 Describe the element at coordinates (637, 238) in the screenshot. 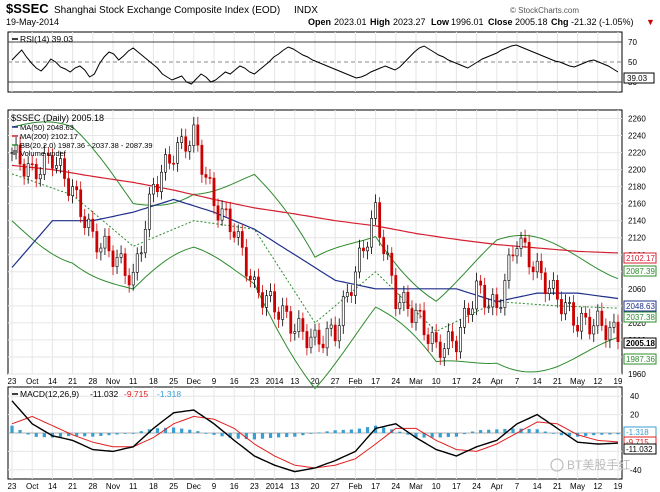

I see `price-y-tick: 2120` at that location.